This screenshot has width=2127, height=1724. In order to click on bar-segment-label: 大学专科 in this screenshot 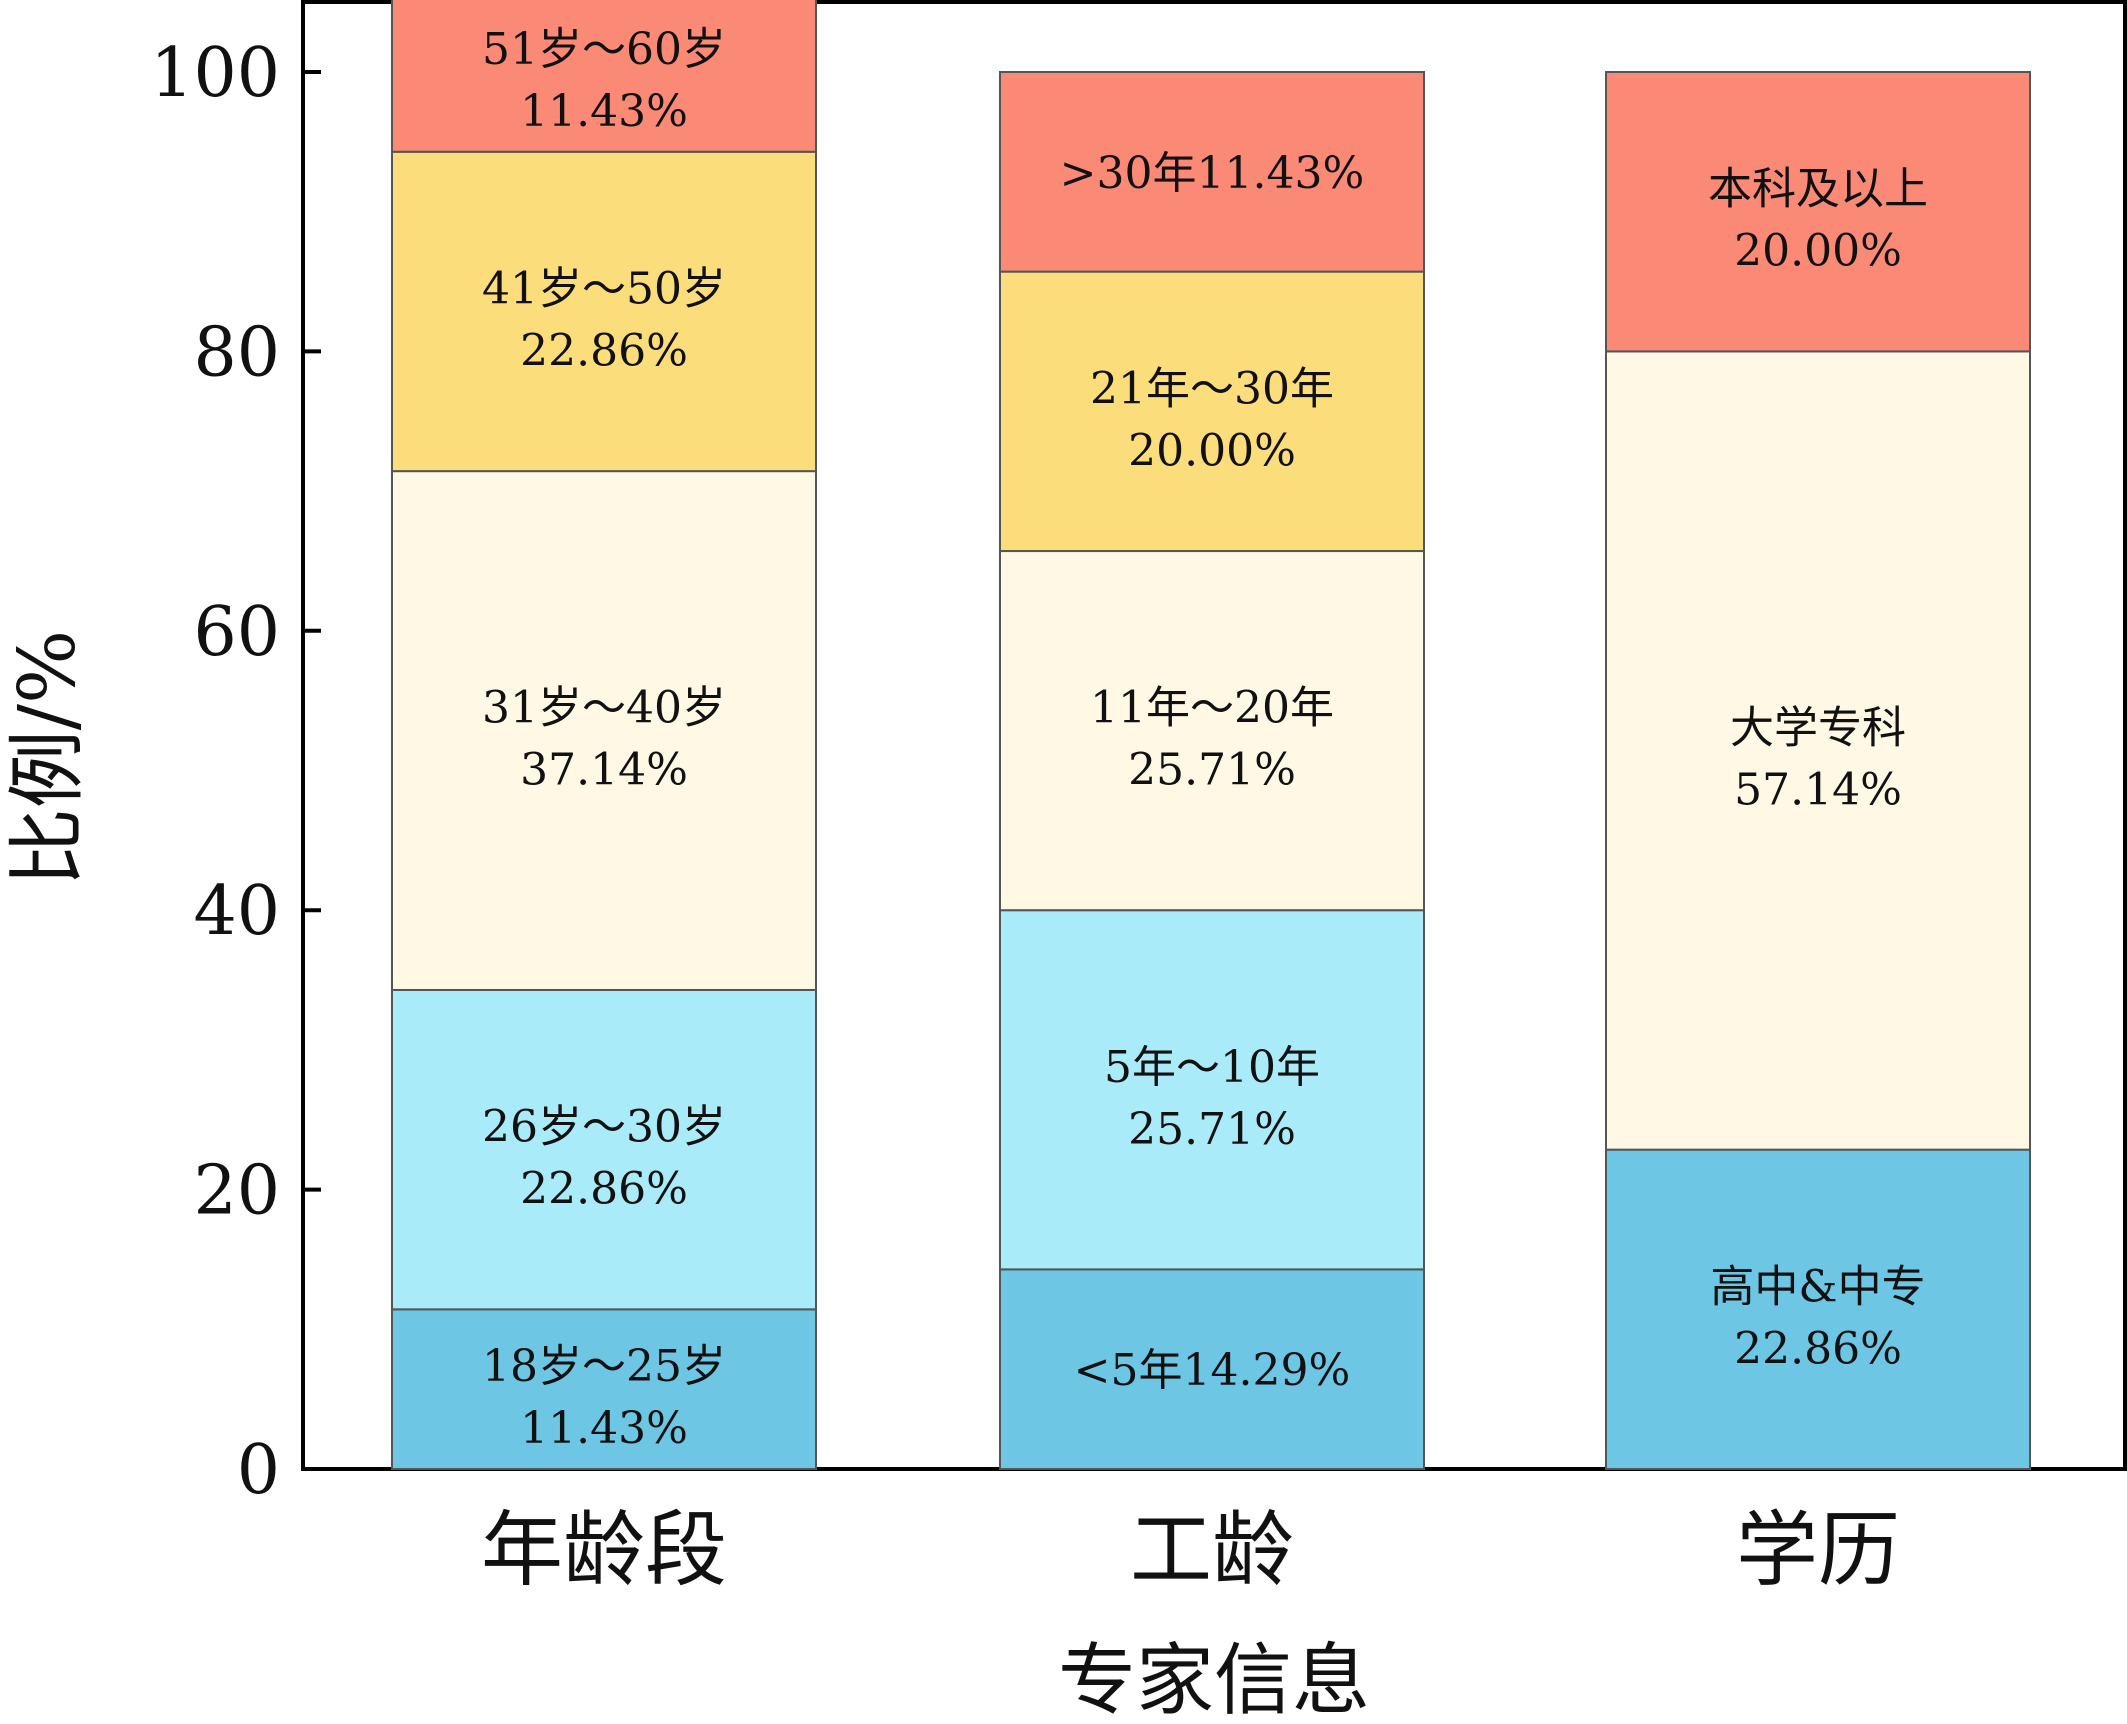, I will do `click(1818, 728)`.